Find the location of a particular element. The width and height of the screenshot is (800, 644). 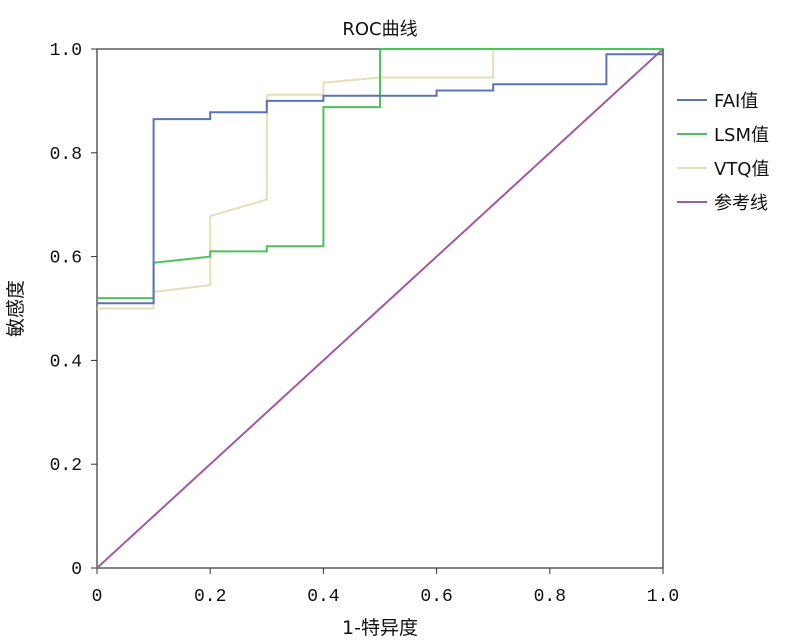

chart-title: ROC曲线 is located at coordinates (379, 29).